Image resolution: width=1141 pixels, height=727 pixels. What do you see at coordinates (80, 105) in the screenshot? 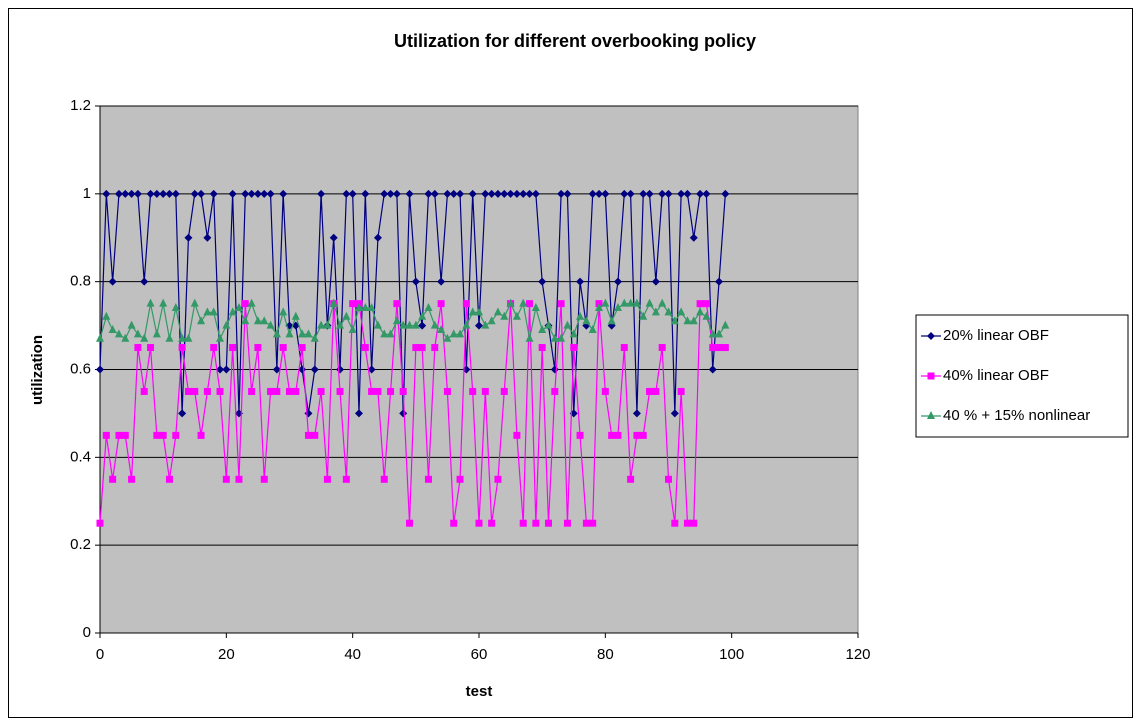
I see `y-tick-label: 1.2` at bounding box center [80, 105].